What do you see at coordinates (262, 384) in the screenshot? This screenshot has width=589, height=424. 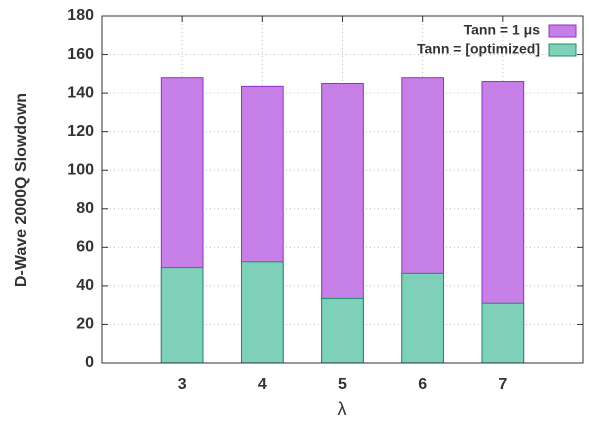 I see `x-tick-label: 4` at bounding box center [262, 384].